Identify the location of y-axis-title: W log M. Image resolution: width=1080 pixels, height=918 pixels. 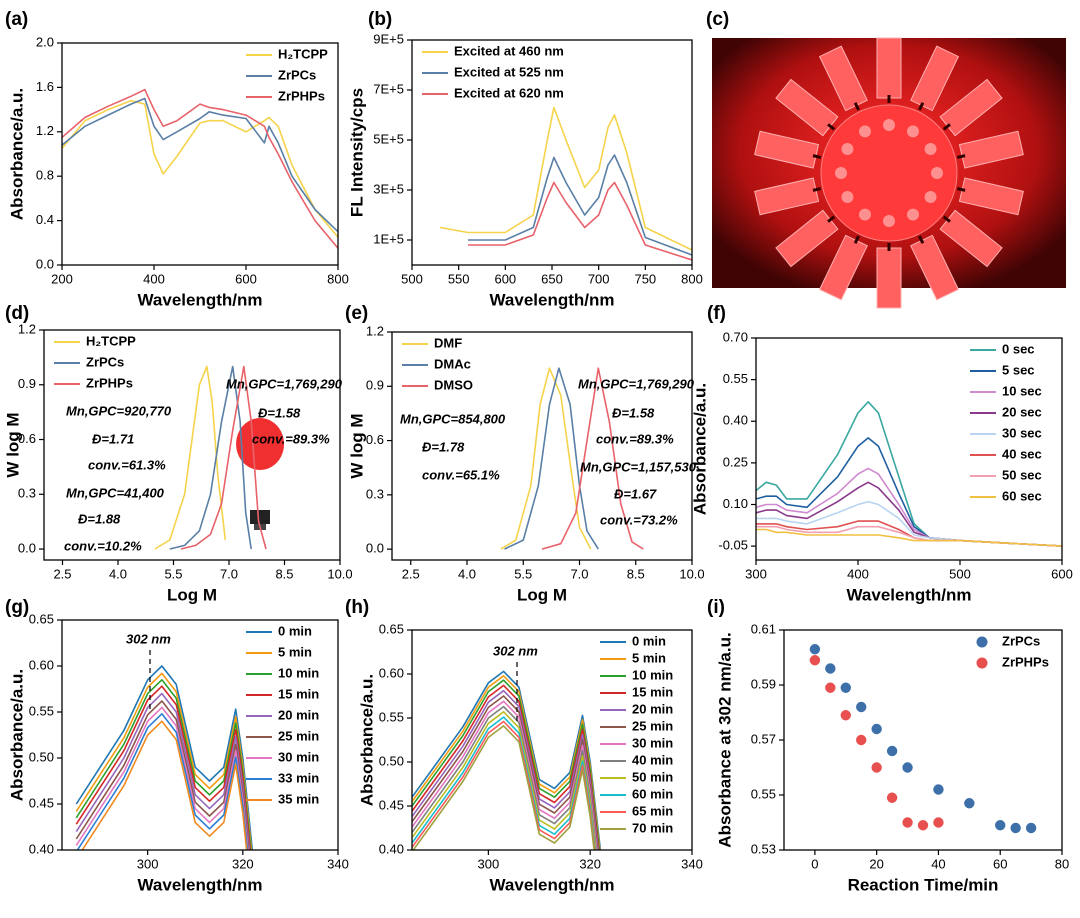
(356, 445).